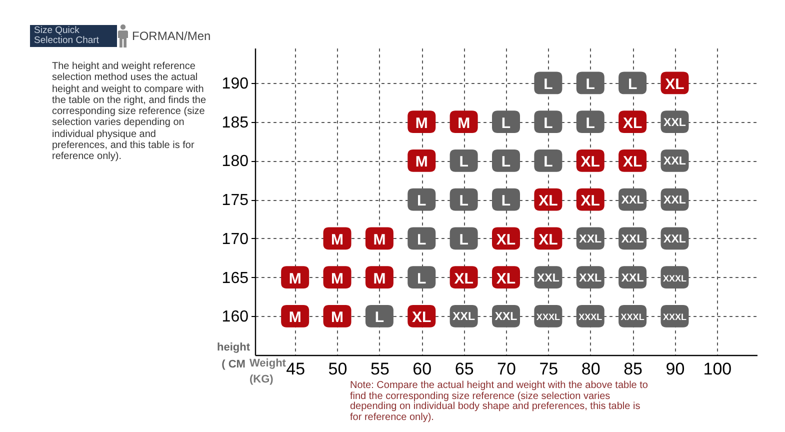  I want to click on y-tick-label: 175, so click(235, 201).